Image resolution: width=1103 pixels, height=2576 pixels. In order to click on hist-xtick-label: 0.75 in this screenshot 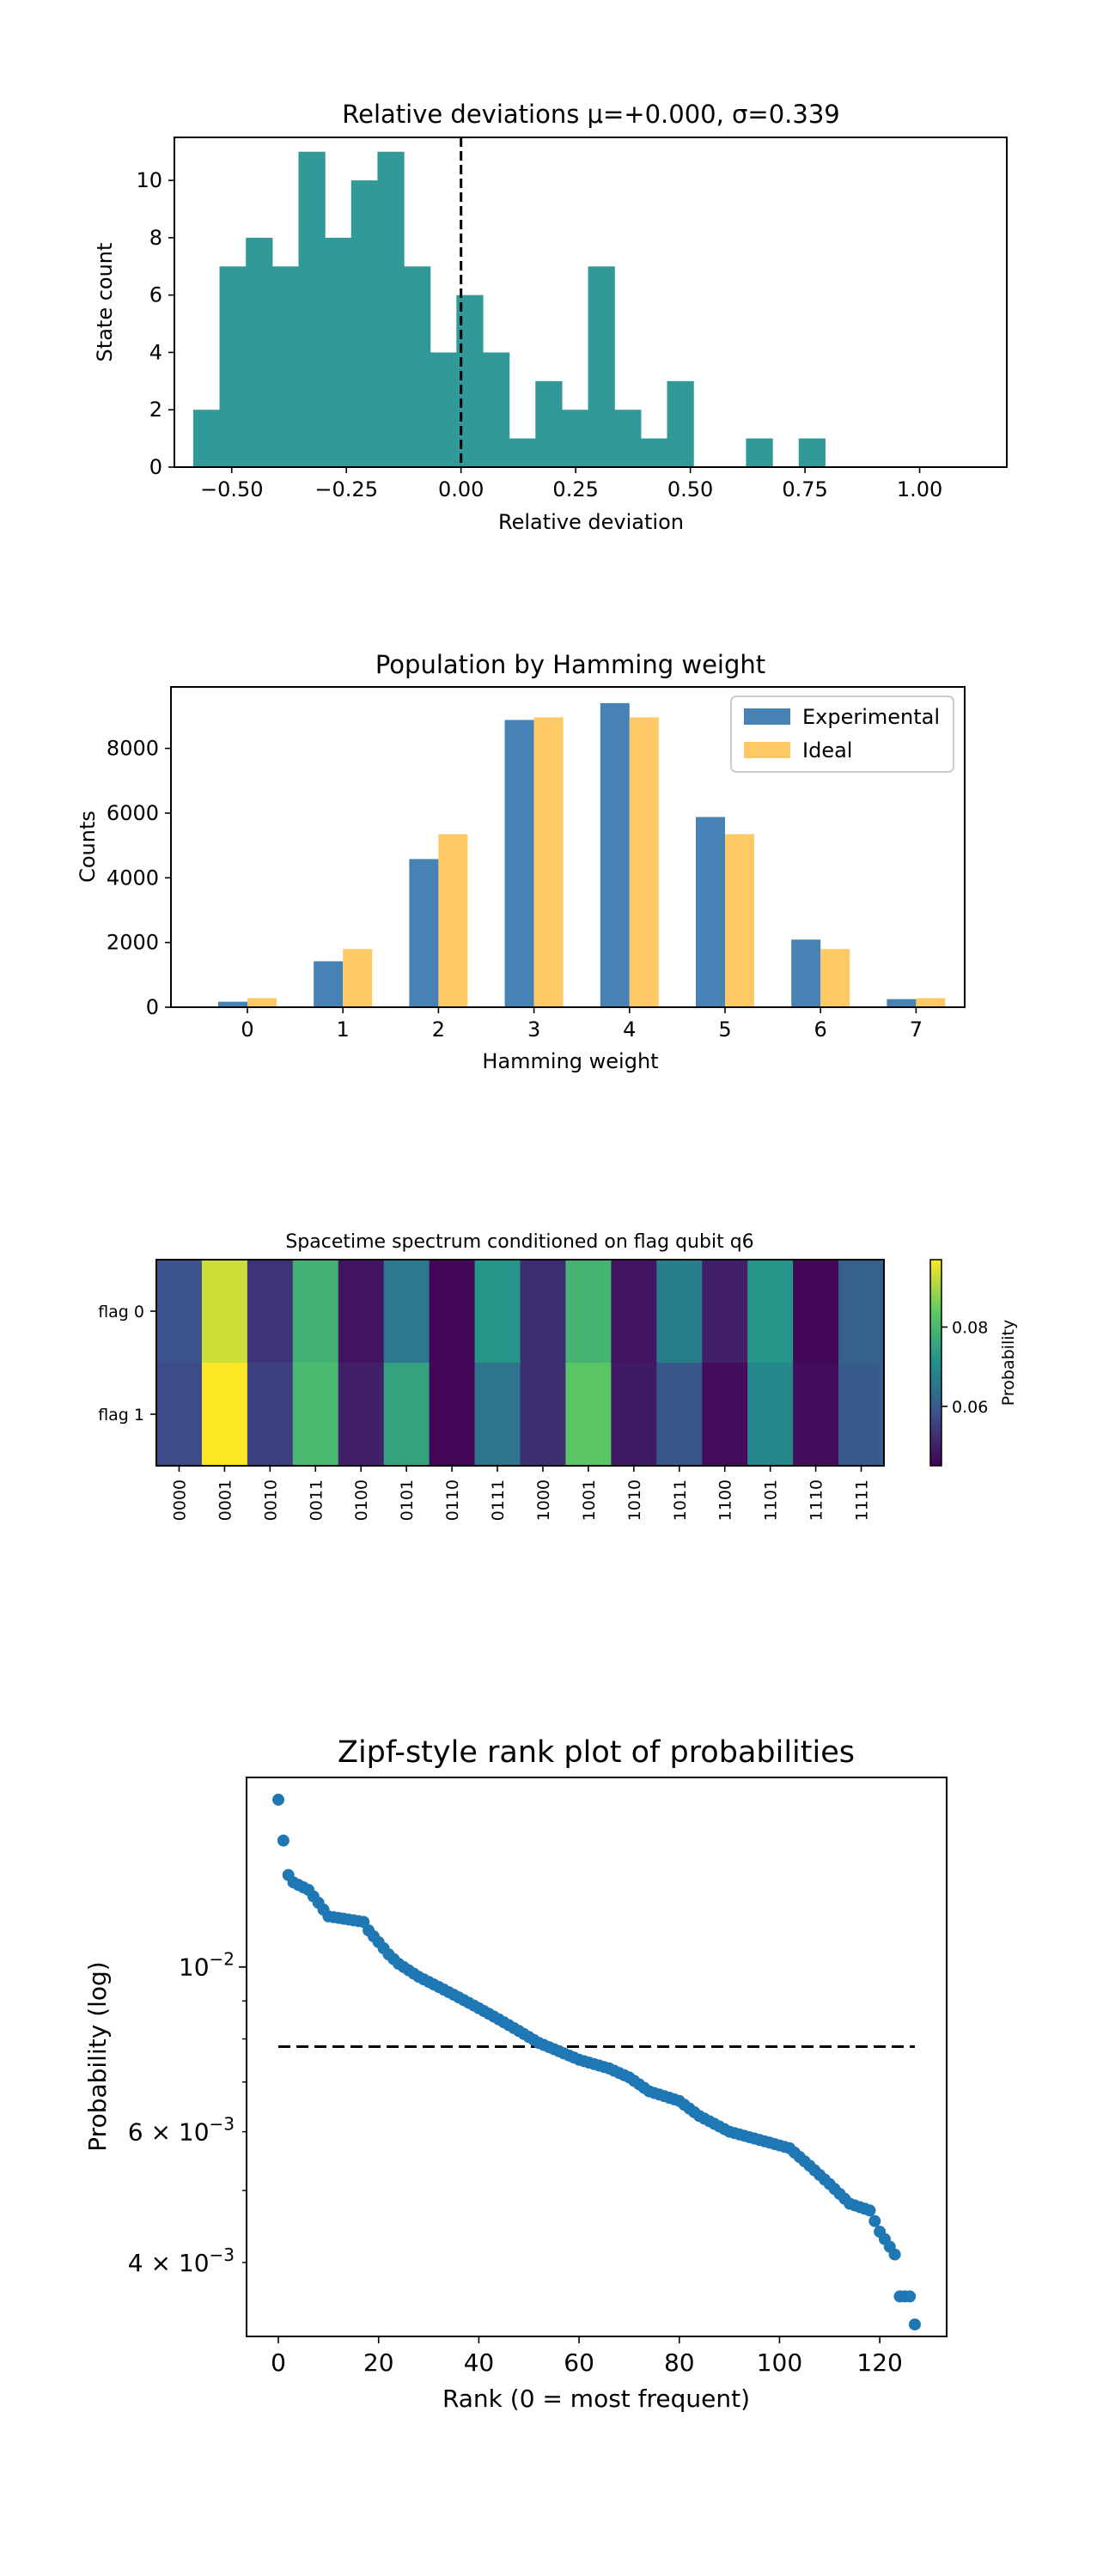, I will do `click(804, 489)`.